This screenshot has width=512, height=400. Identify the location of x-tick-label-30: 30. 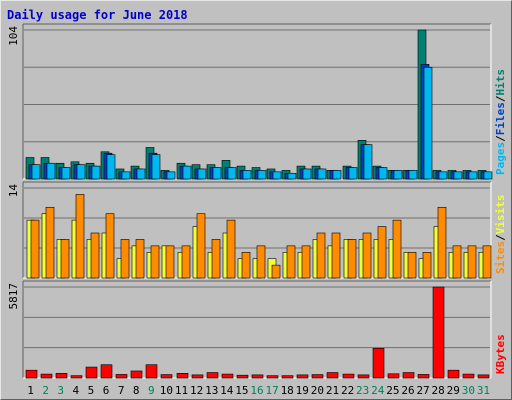
(468, 390).